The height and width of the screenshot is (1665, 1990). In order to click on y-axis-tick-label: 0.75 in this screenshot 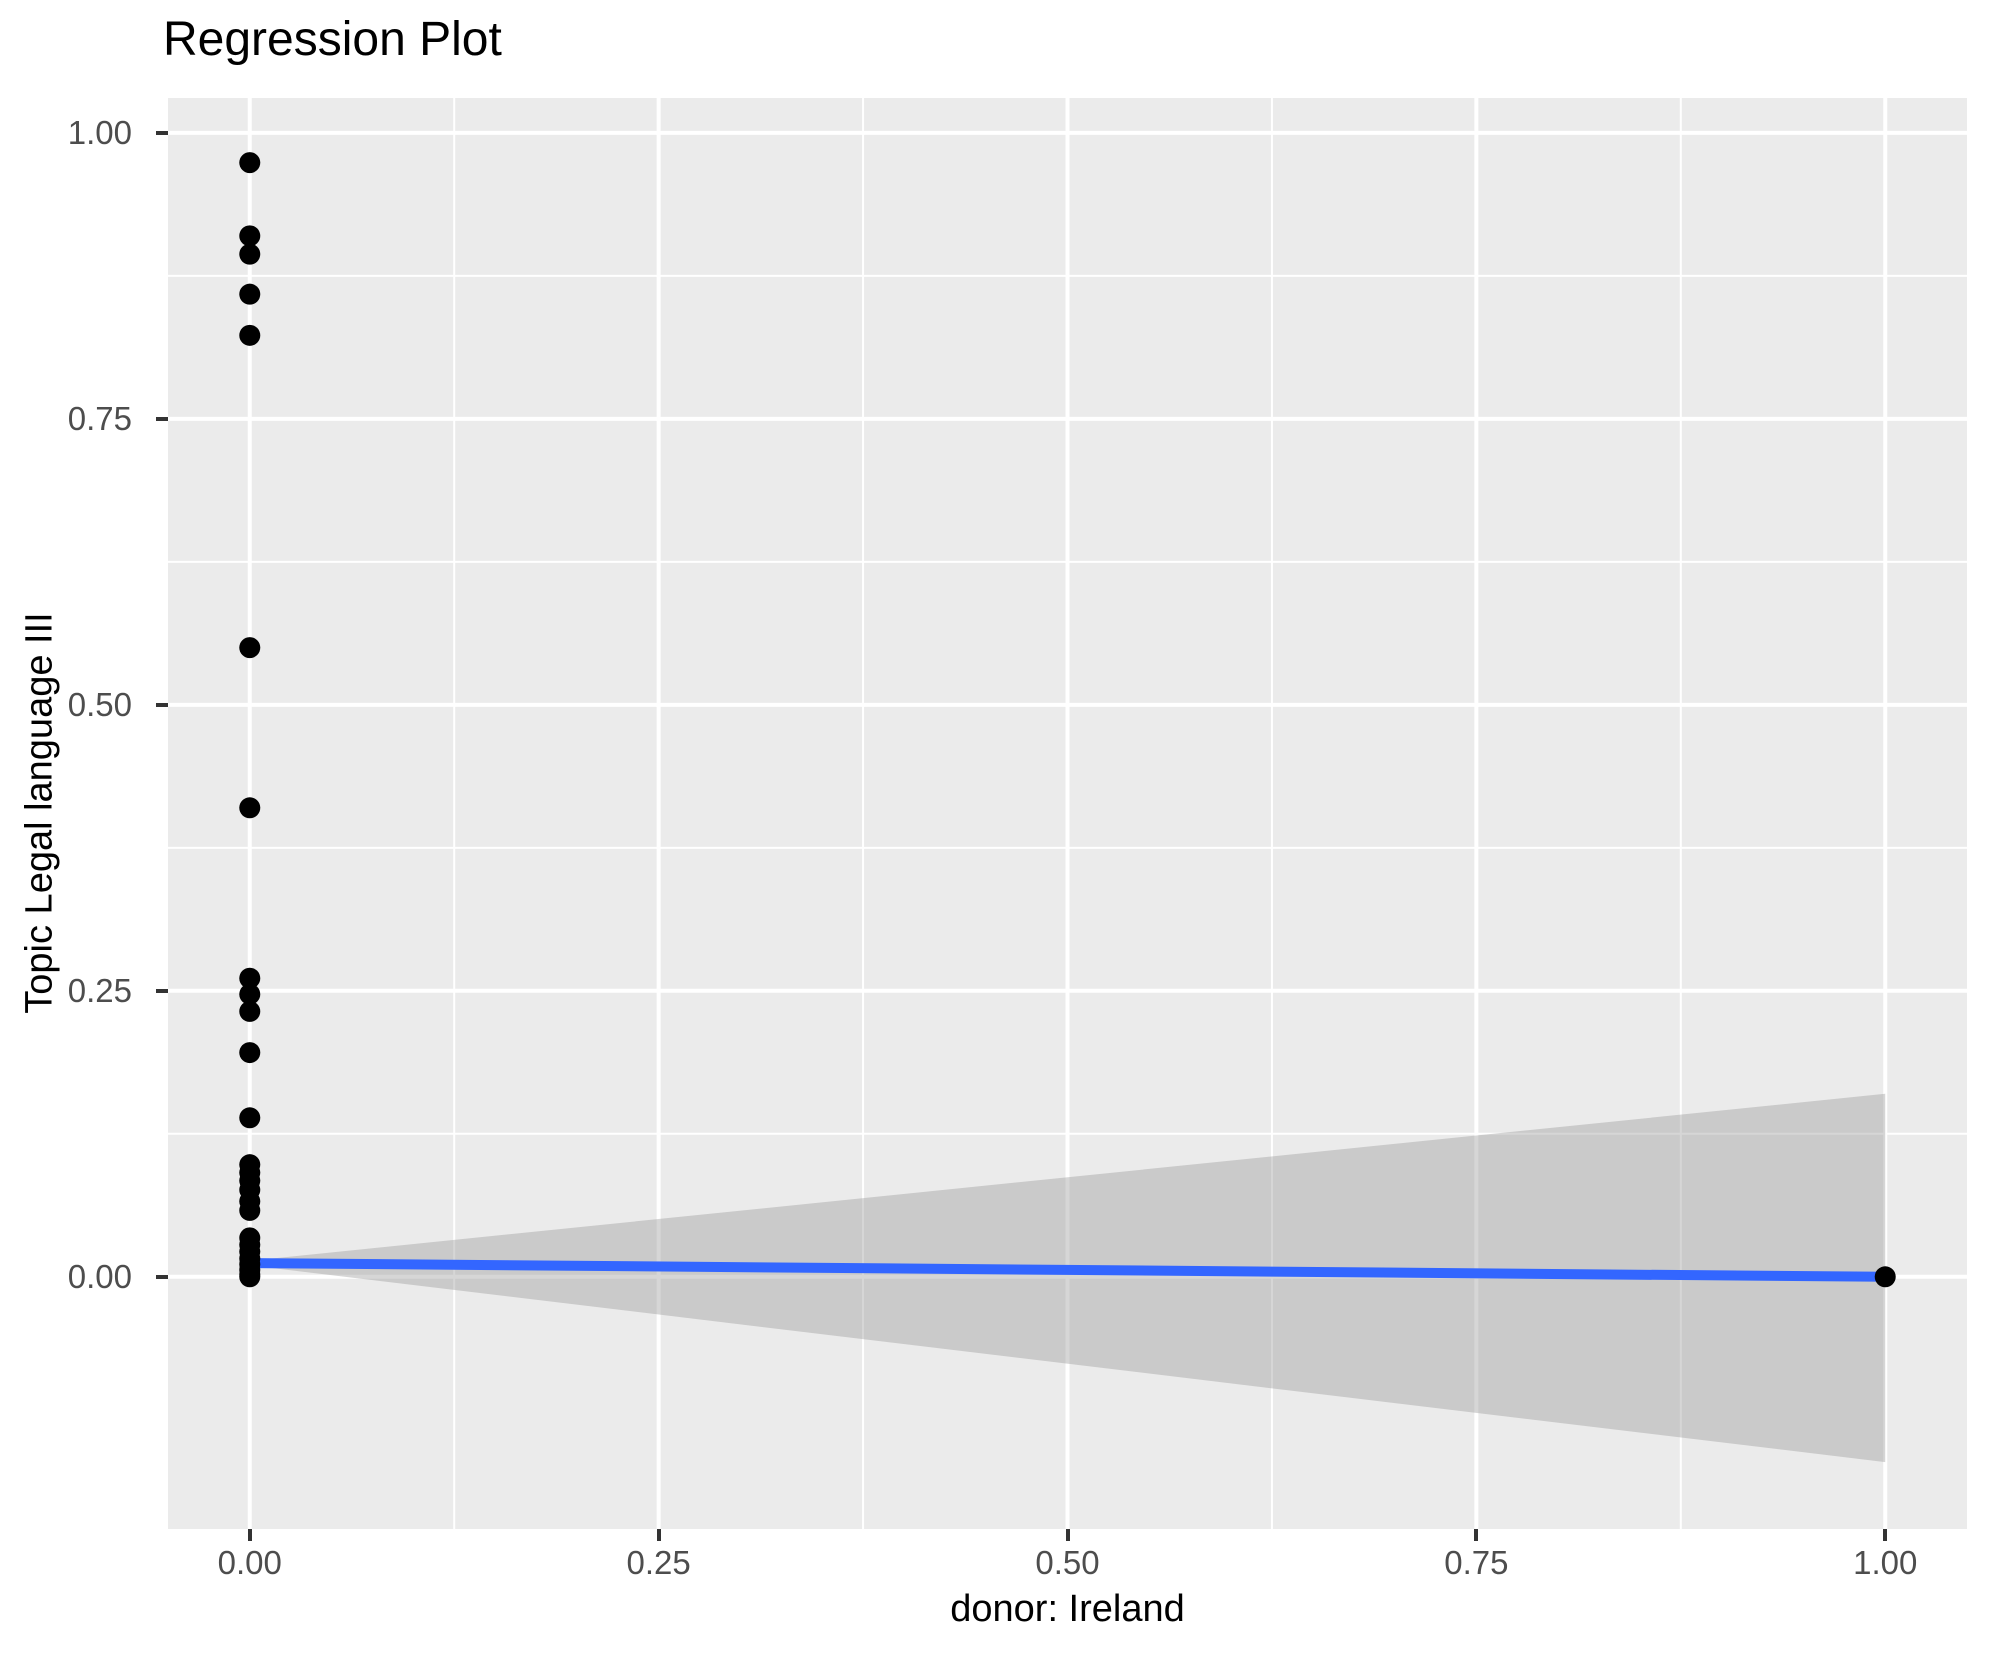, I will do `click(99, 418)`.